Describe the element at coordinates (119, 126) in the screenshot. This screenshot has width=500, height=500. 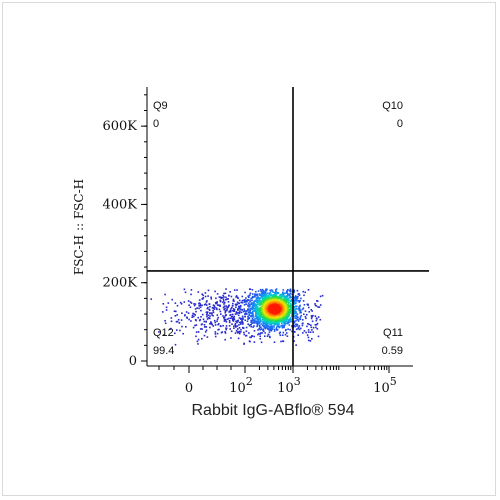
I see `y-tick-label: 600K` at that location.